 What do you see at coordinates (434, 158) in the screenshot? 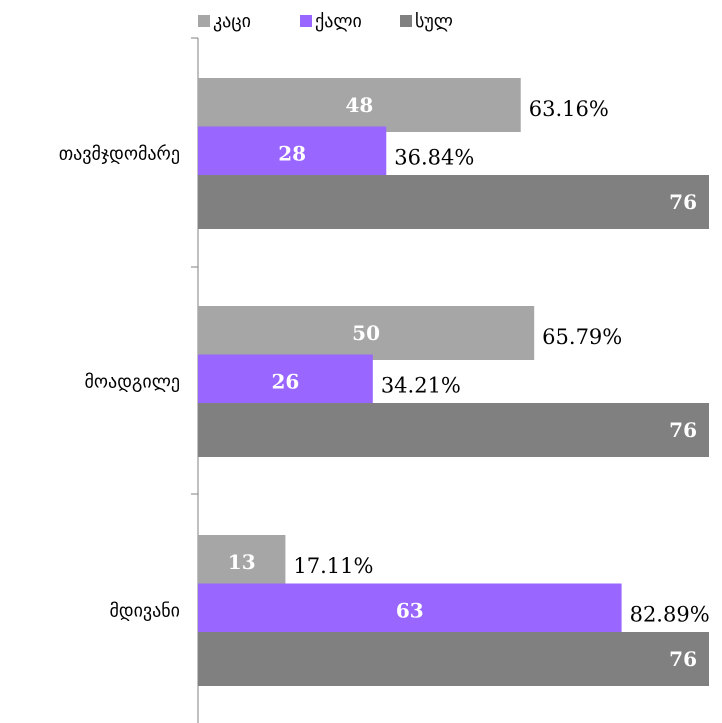
I see `percent-label-0-1: 36.84%` at bounding box center [434, 158].